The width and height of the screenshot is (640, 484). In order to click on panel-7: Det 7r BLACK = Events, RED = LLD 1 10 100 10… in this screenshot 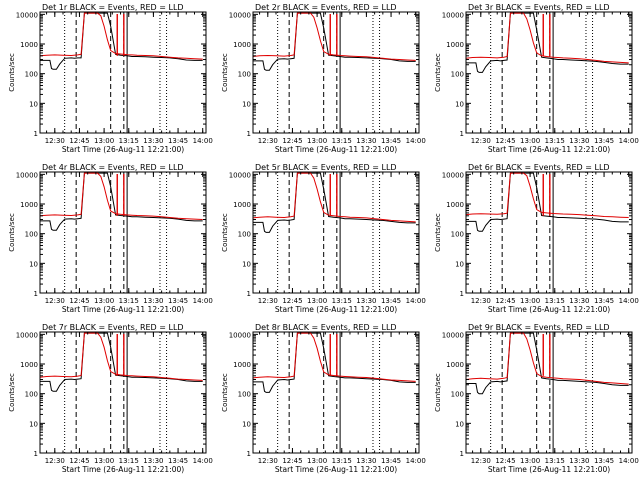, I will do `click(110, 398)`.